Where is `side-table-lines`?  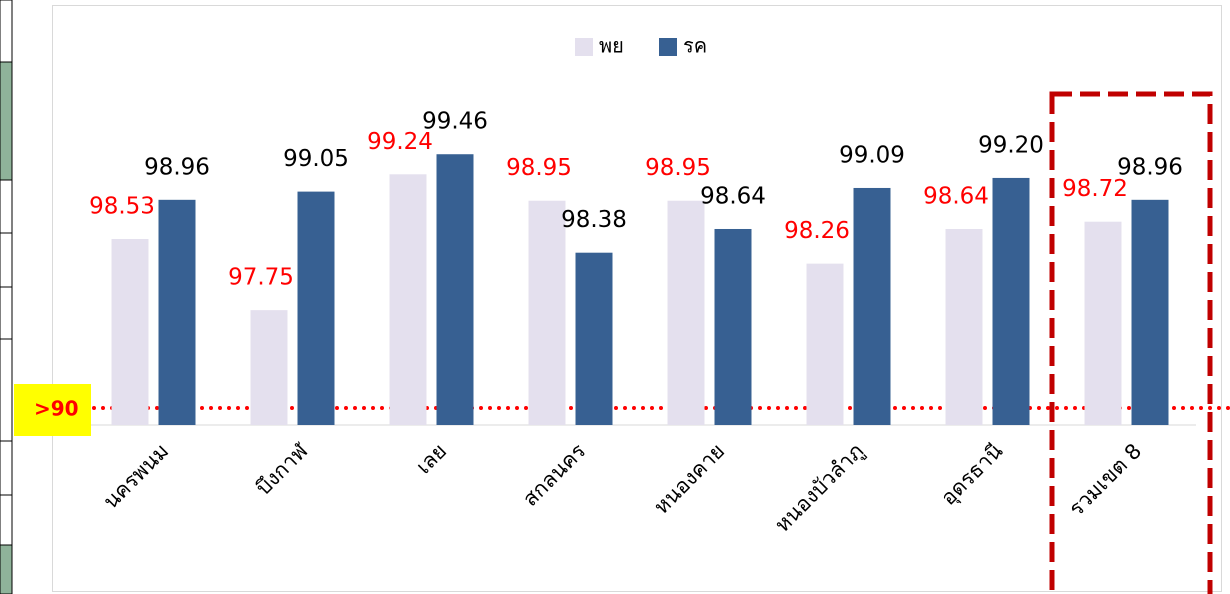
side-table-lines is located at coordinates (6, 364).